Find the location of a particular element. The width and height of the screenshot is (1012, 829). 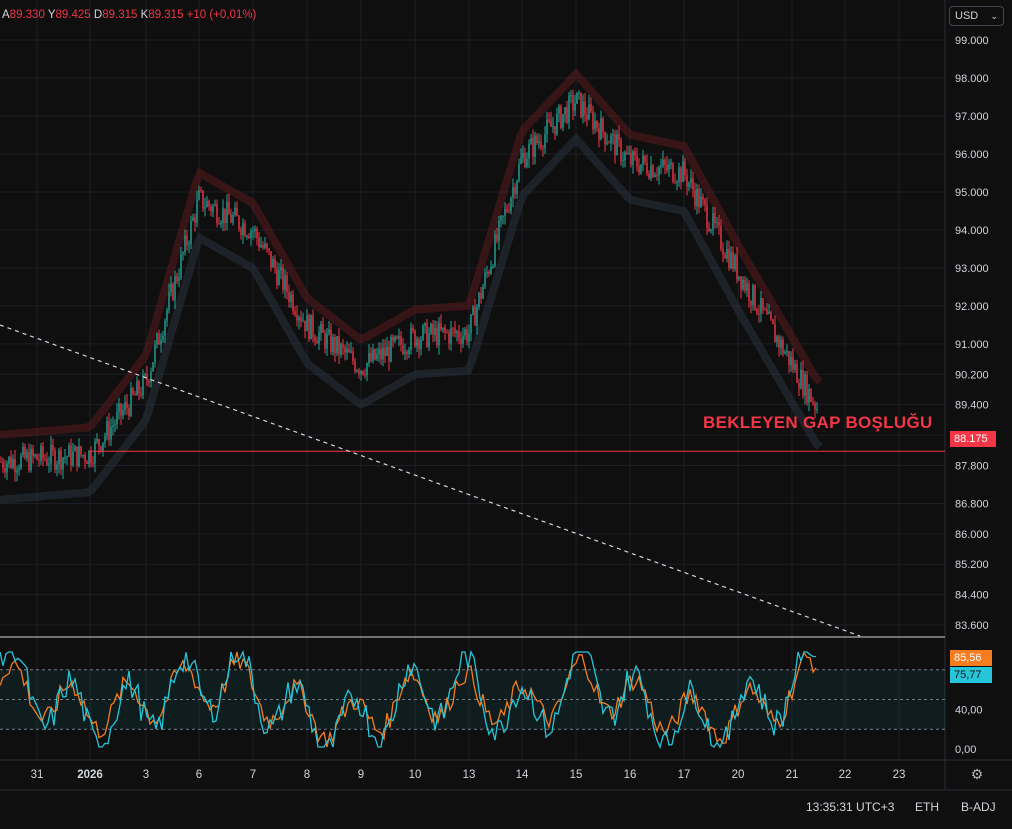

currency-selector: USD ⌄ is located at coordinates (976, 16).